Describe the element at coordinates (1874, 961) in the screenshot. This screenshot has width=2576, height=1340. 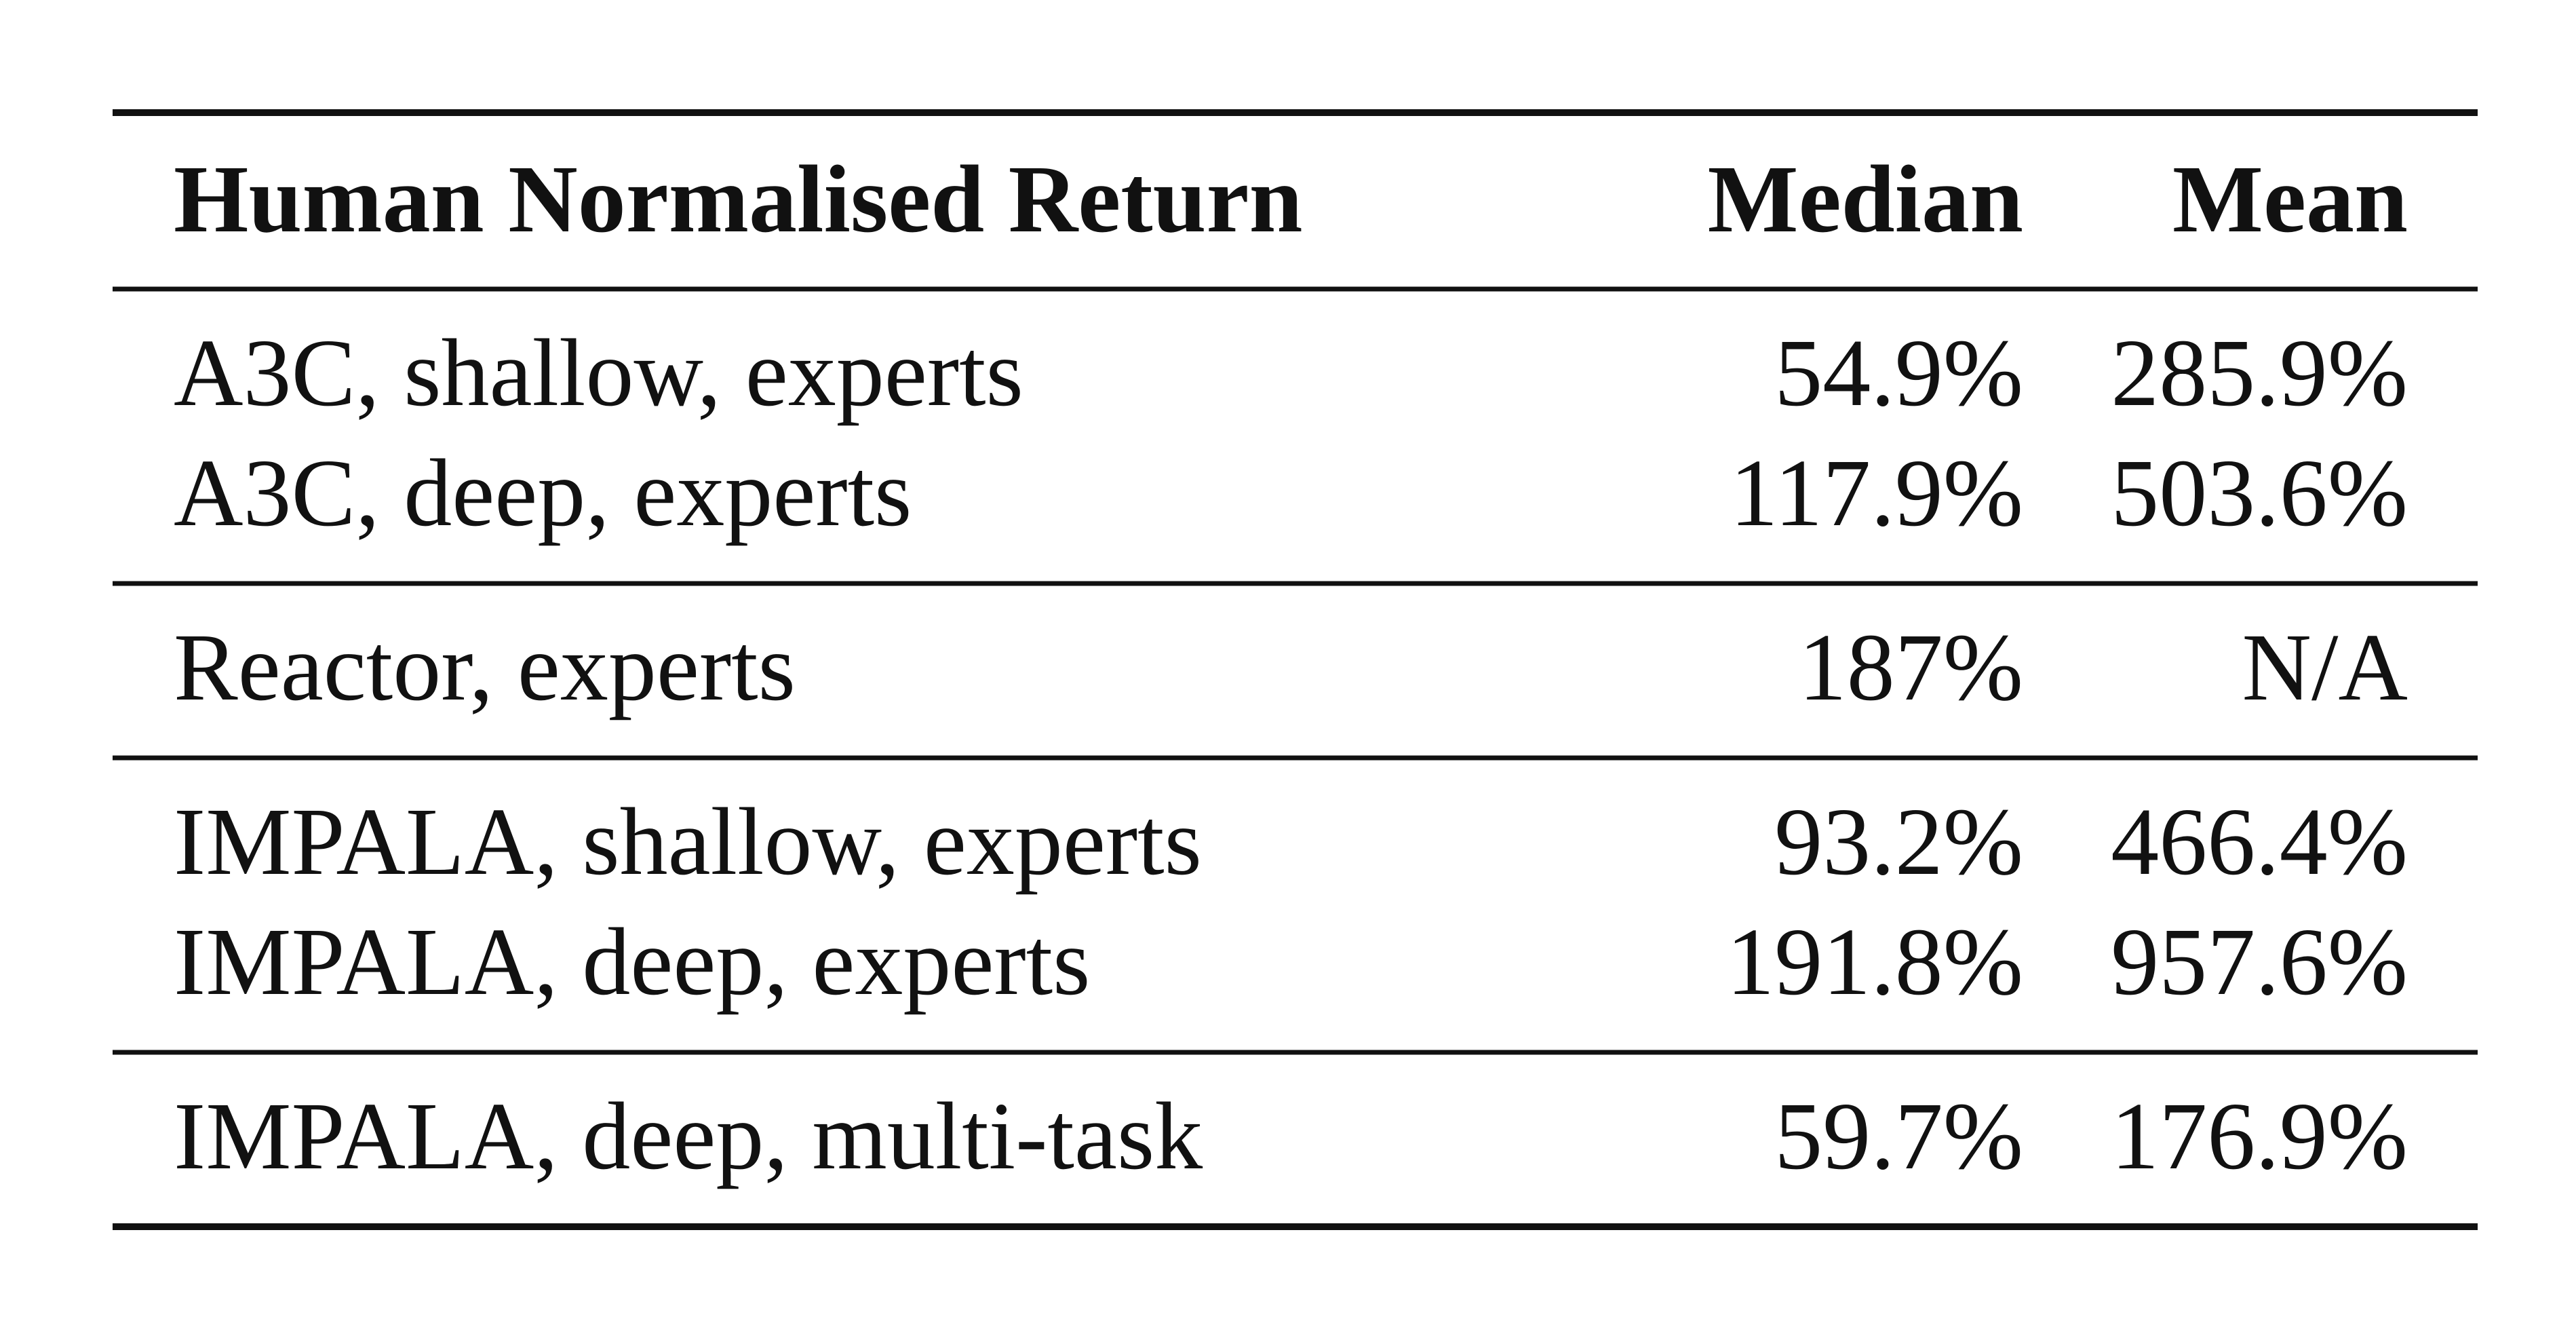
I see `cell-value: 191.8%` at that location.